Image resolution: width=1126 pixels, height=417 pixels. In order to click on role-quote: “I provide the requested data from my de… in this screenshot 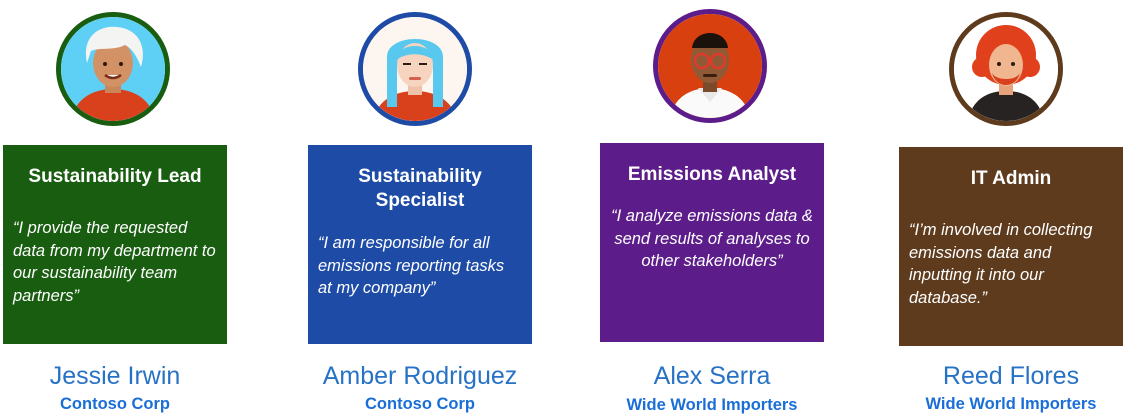, I will do `click(114, 262)`.